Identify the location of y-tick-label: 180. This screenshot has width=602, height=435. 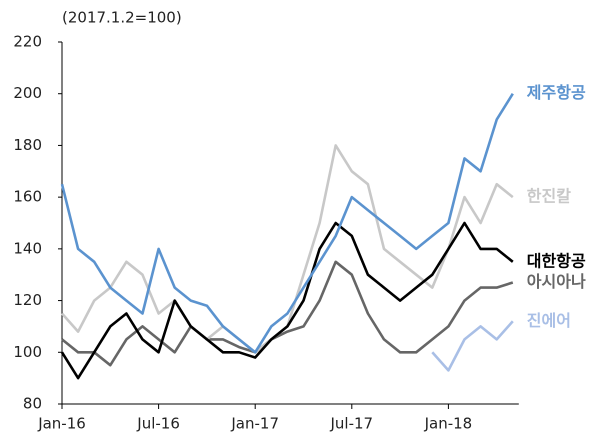
(27, 145).